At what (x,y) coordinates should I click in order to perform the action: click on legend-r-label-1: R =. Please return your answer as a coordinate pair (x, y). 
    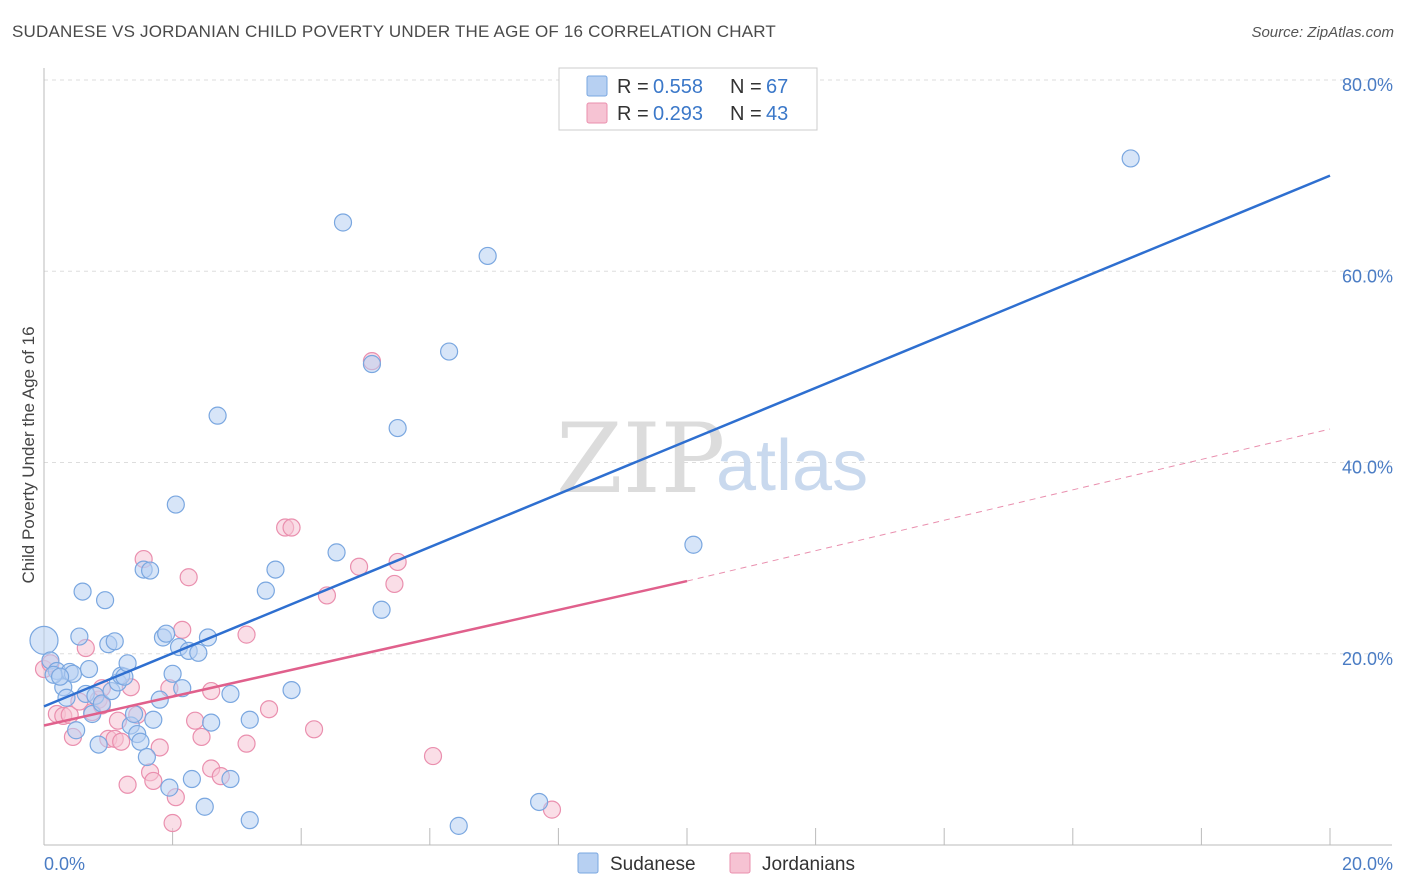
    Looking at the image, I should click on (633, 87).